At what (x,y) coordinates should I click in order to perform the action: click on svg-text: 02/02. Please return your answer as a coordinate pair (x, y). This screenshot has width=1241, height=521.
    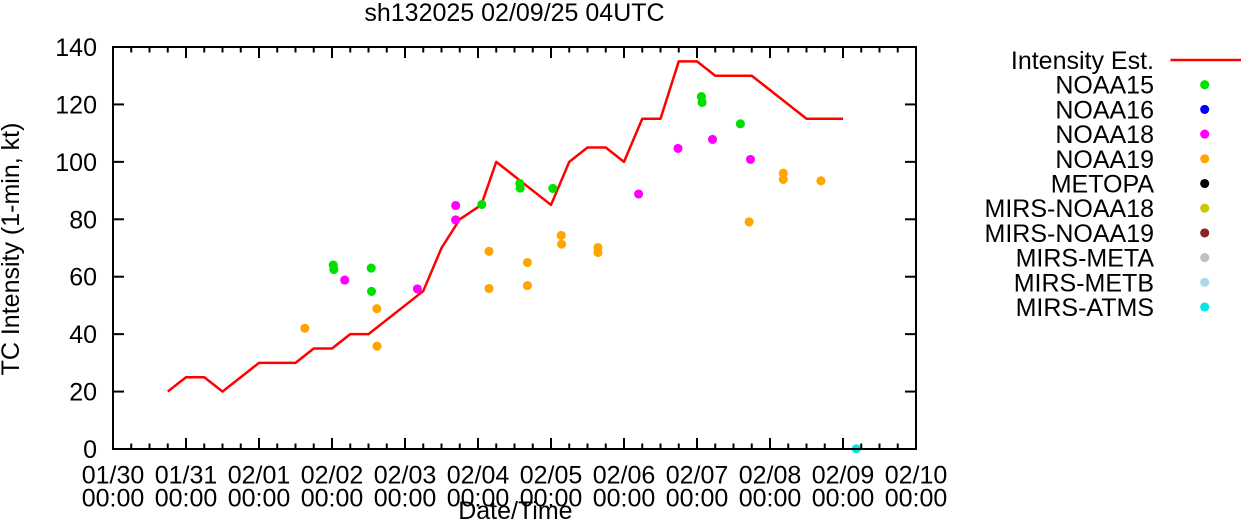
    Looking at the image, I should click on (332, 476).